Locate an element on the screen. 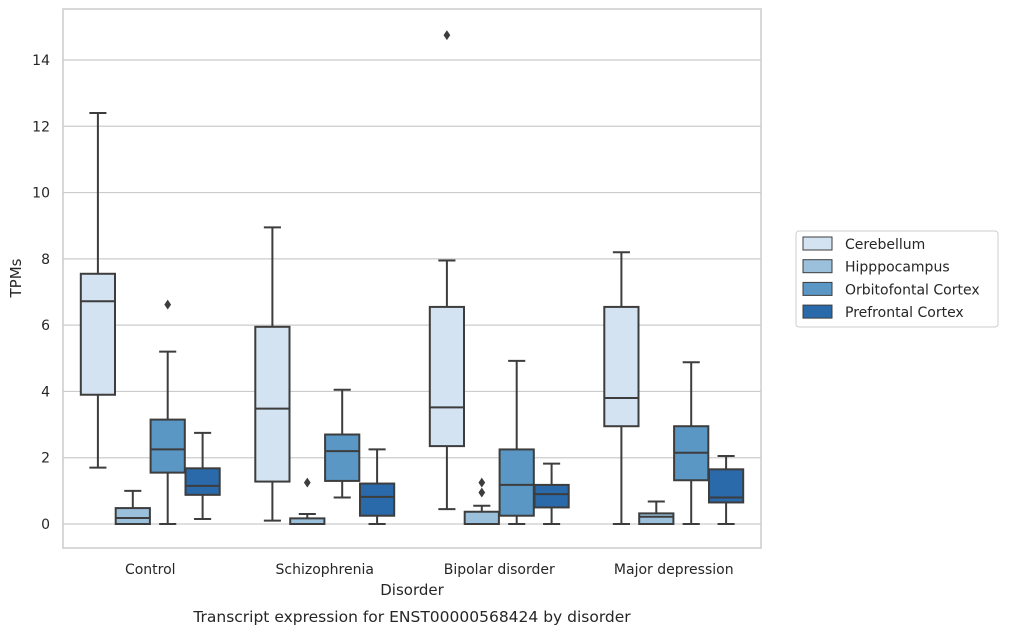 The width and height of the screenshot is (1009, 634). y-tick-label: 0 is located at coordinates (45, 525).